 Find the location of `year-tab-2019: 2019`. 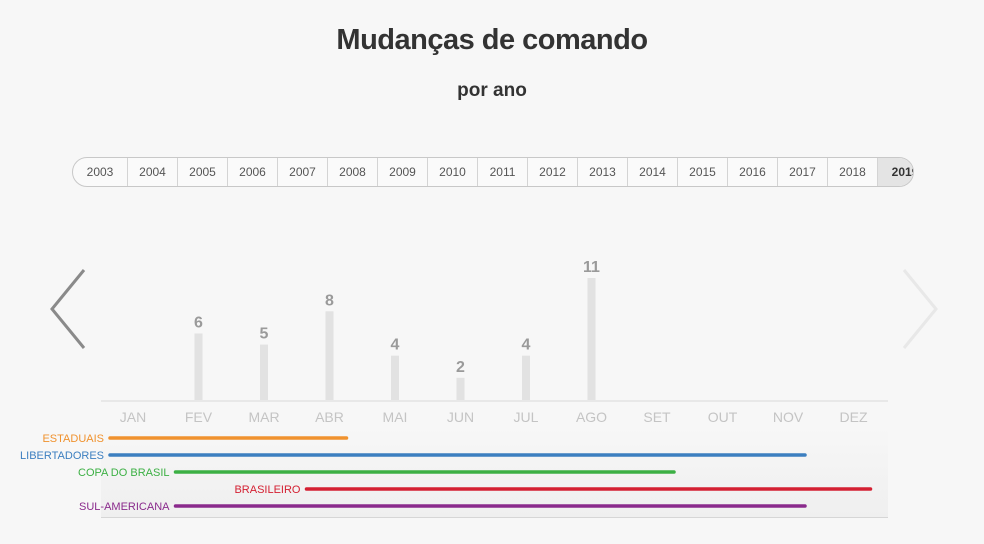

year-tab-2019: 2019 is located at coordinates (895, 172).